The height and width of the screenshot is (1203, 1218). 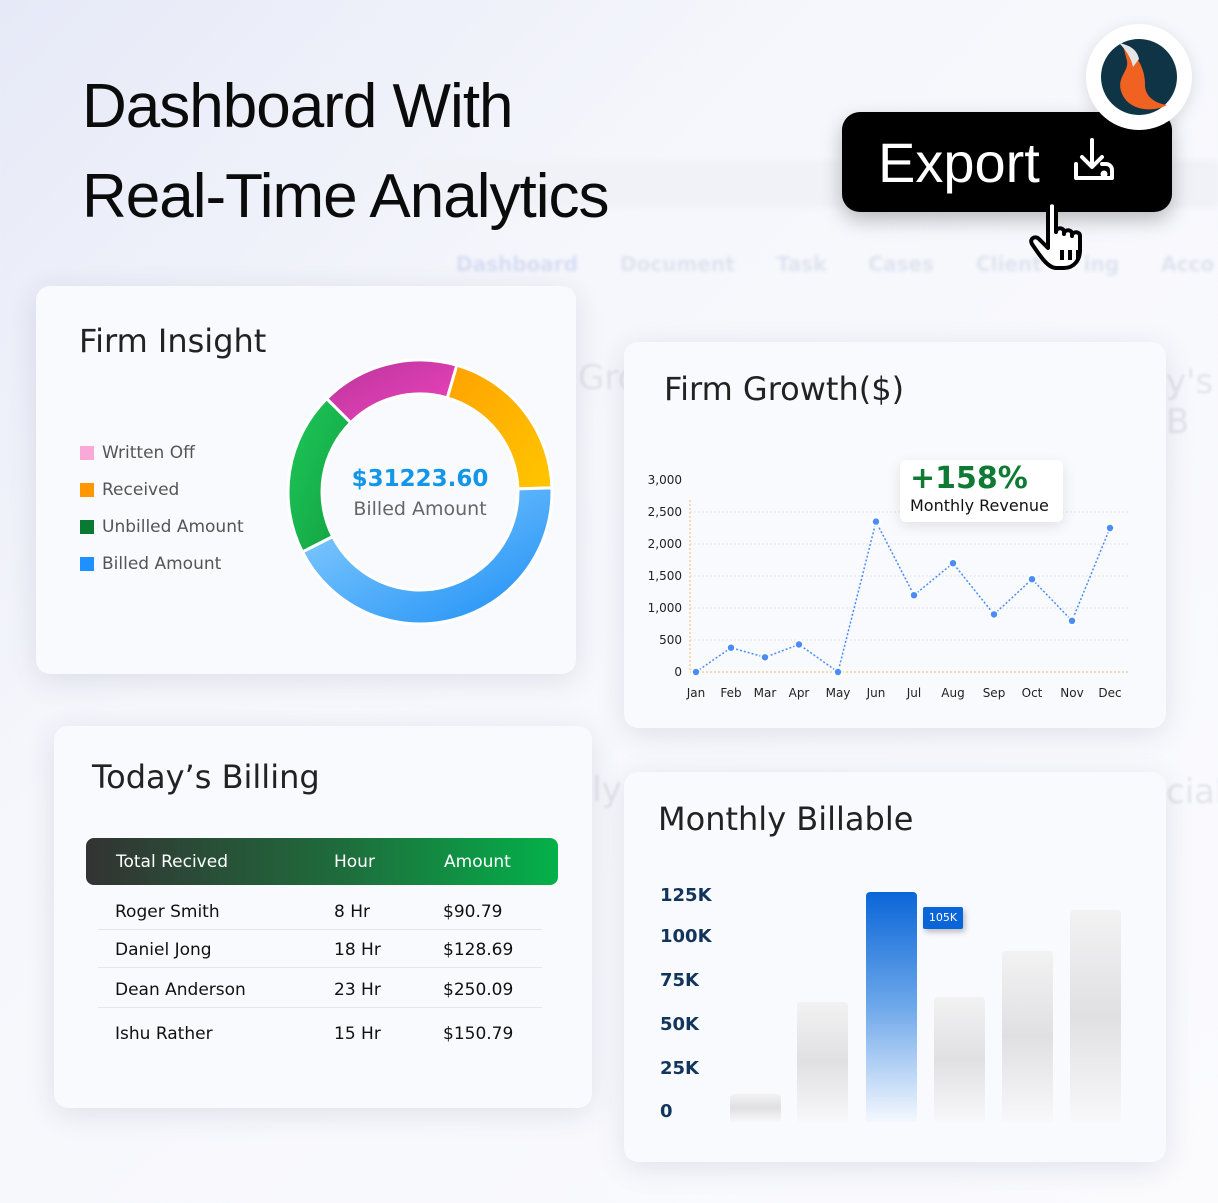 I want to click on headline-line1: Dashboard With, so click(x=298, y=106).